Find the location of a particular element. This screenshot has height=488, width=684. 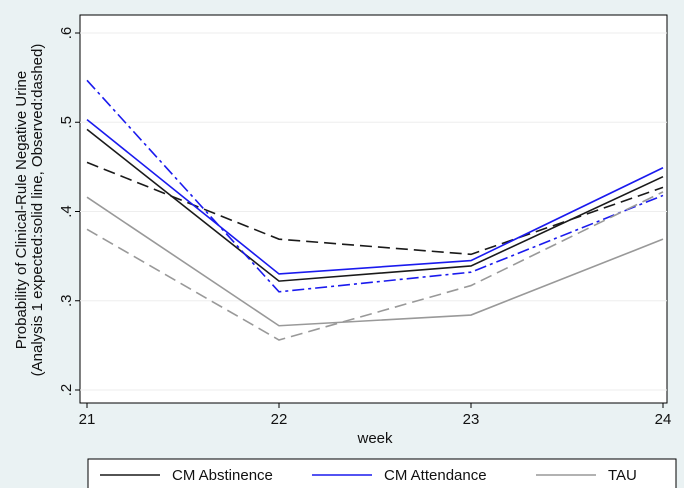

y-tick-label: .5 is located at coordinates (66, 122).